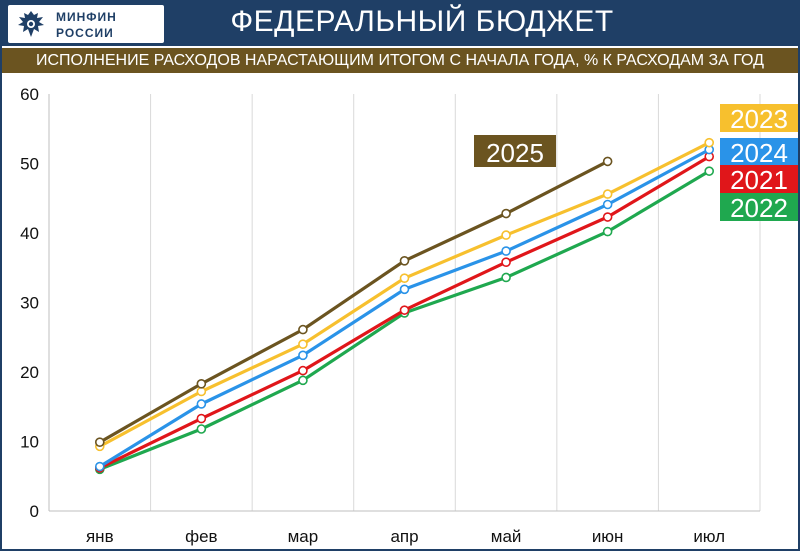  Describe the element at coordinates (506, 536) in the screenshot. I see `x-tick-label: май` at that location.